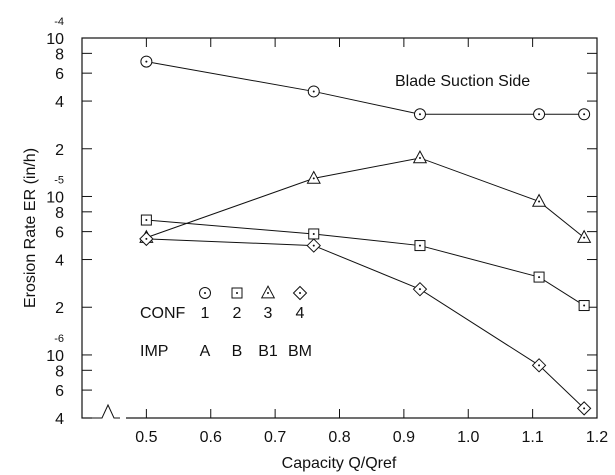  Describe the element at coordinates (462, 81) in the screenshot. I see `annotation-blade-suction-side: Blade Suction Side` at that location.